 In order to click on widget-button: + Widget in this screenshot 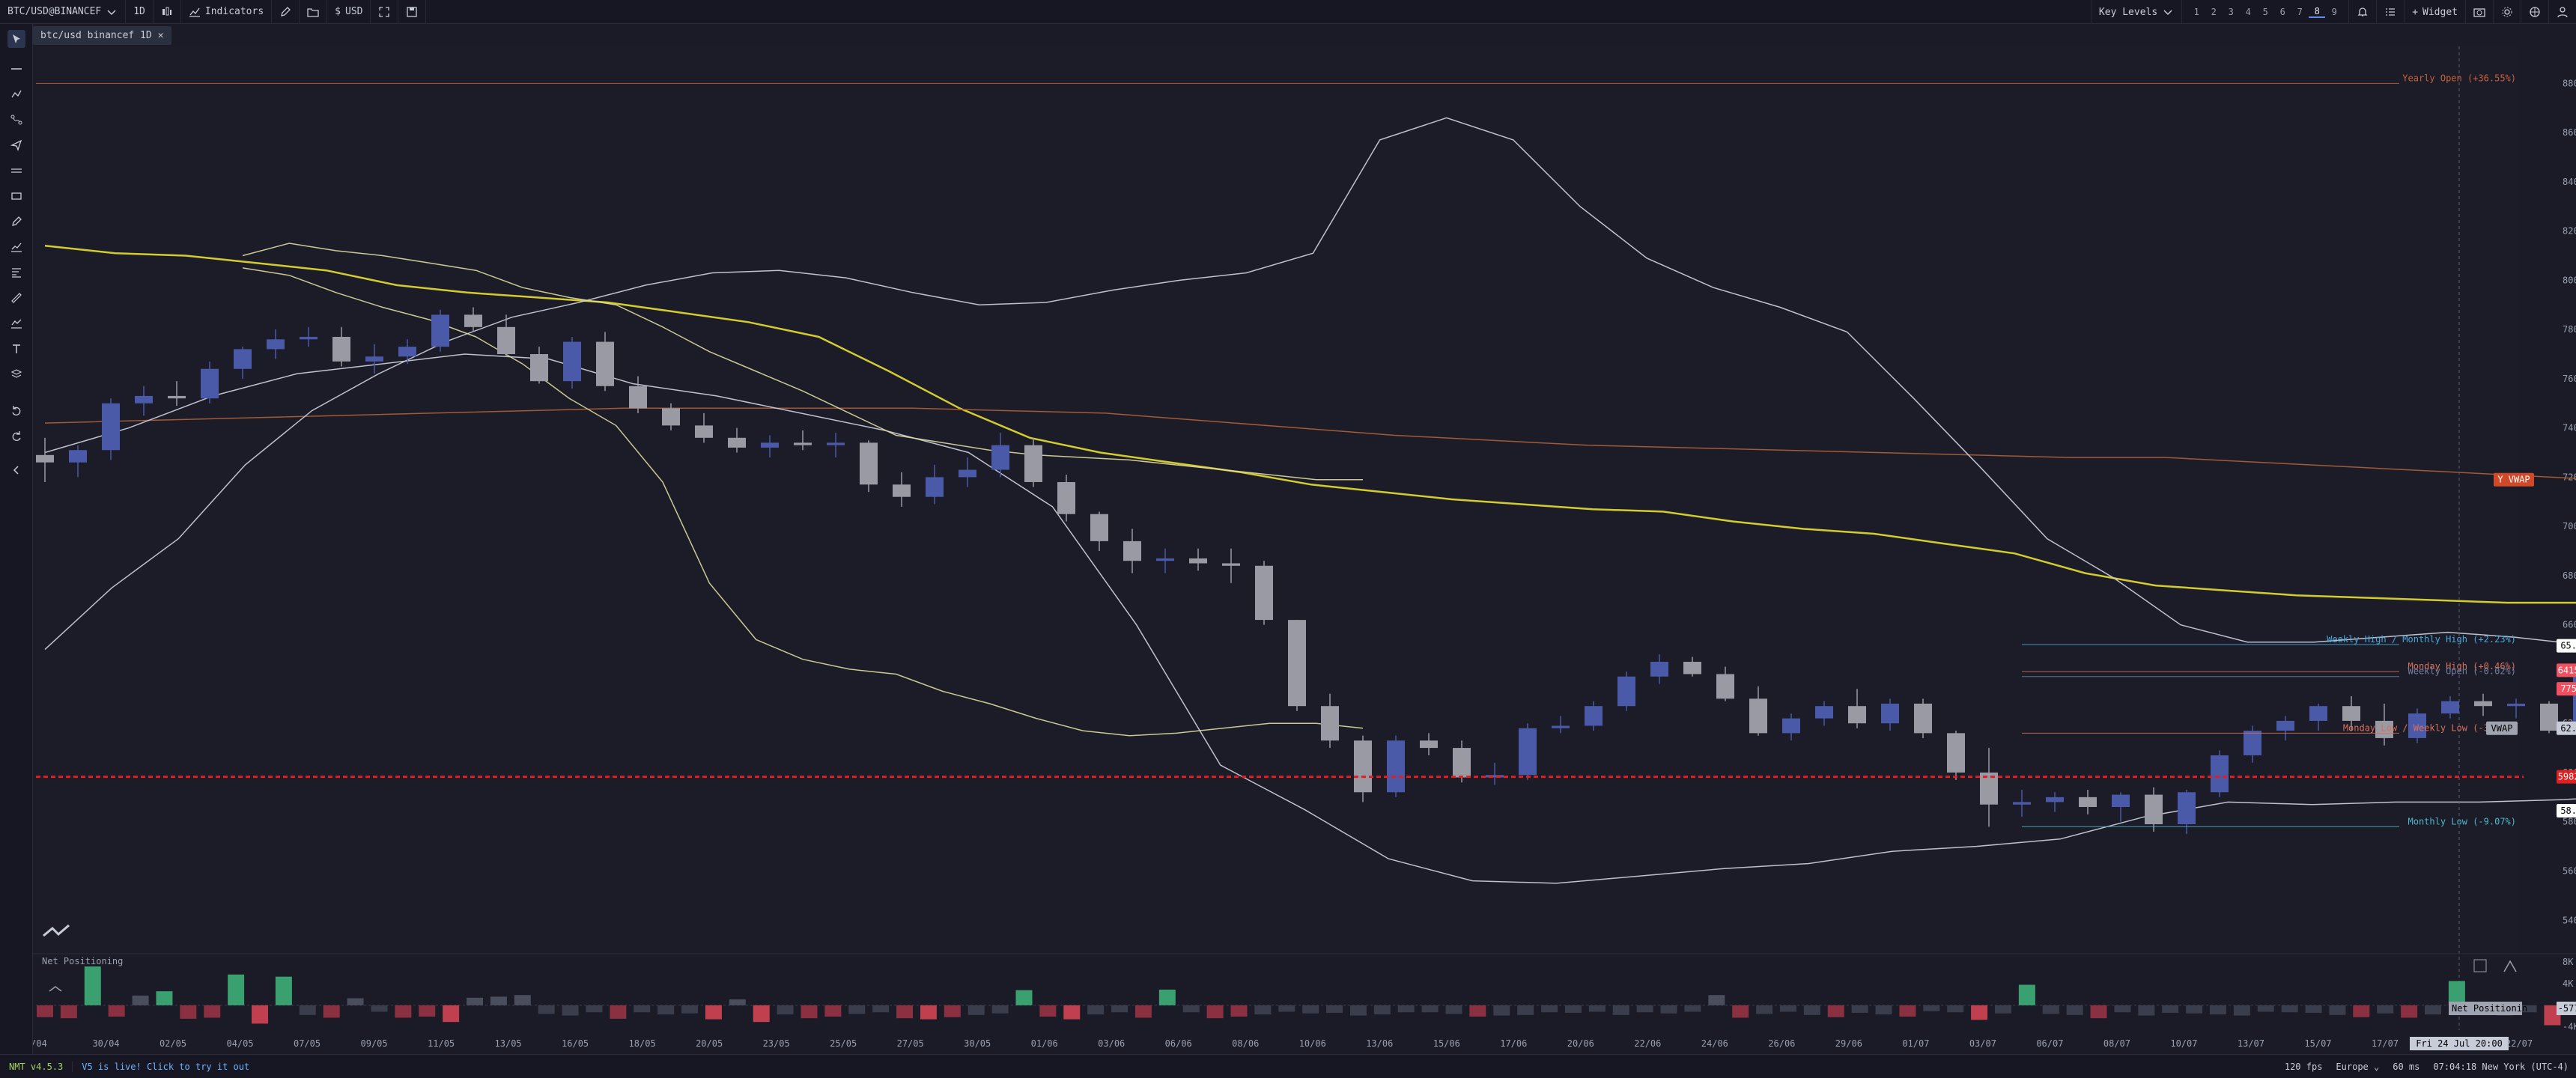, I will do `click(2435, 12)`.